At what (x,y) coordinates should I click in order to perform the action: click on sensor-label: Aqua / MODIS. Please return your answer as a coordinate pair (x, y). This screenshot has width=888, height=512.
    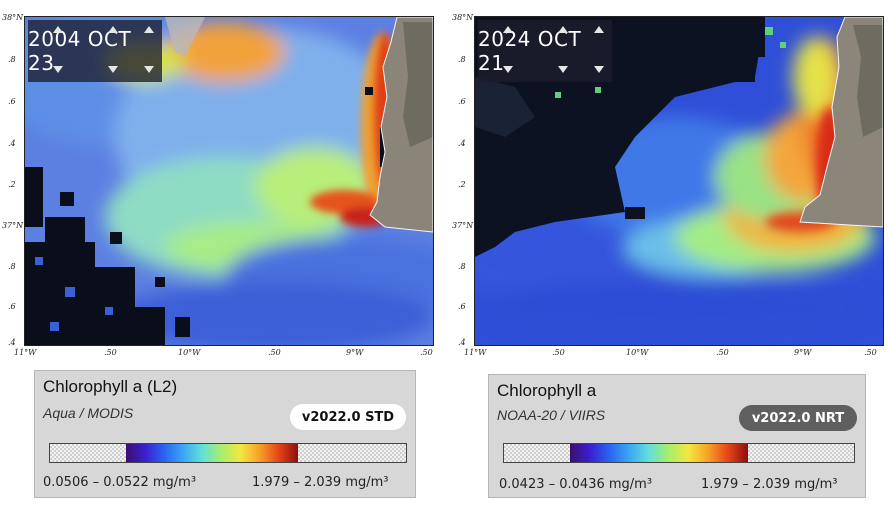
    Looking at the image, I should click on (88, 413).